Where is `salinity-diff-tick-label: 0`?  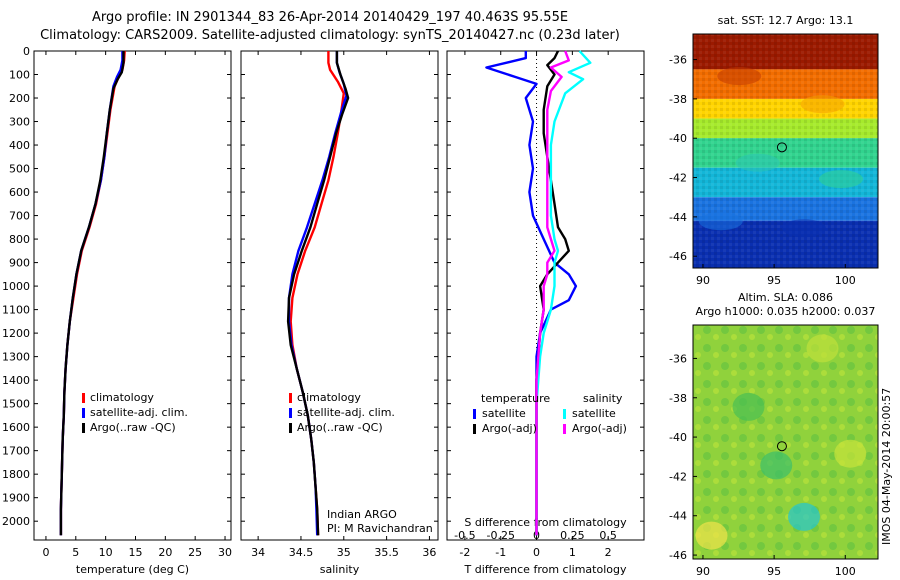 salinity-diff-tick-label: 0 is located at coordinates (536, 535).